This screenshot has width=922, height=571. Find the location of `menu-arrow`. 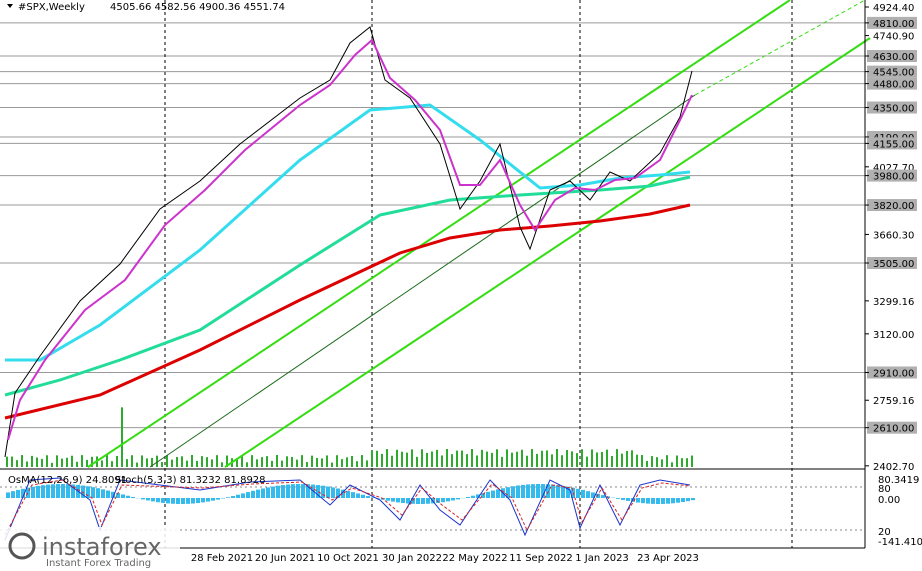

menu-arrow is located at coordinates (10, 6).